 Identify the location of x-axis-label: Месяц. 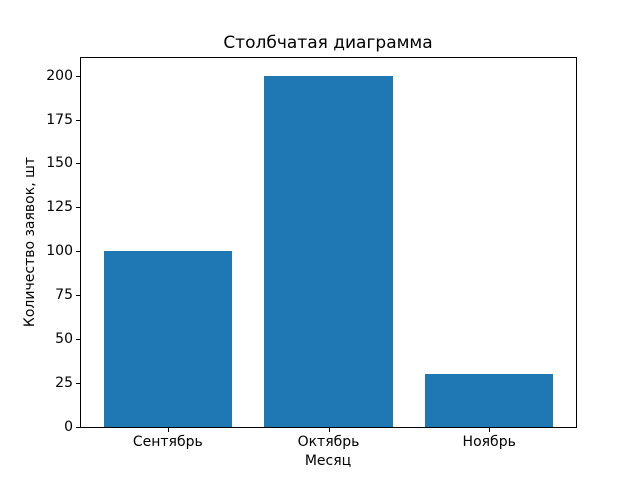
(328, 461).